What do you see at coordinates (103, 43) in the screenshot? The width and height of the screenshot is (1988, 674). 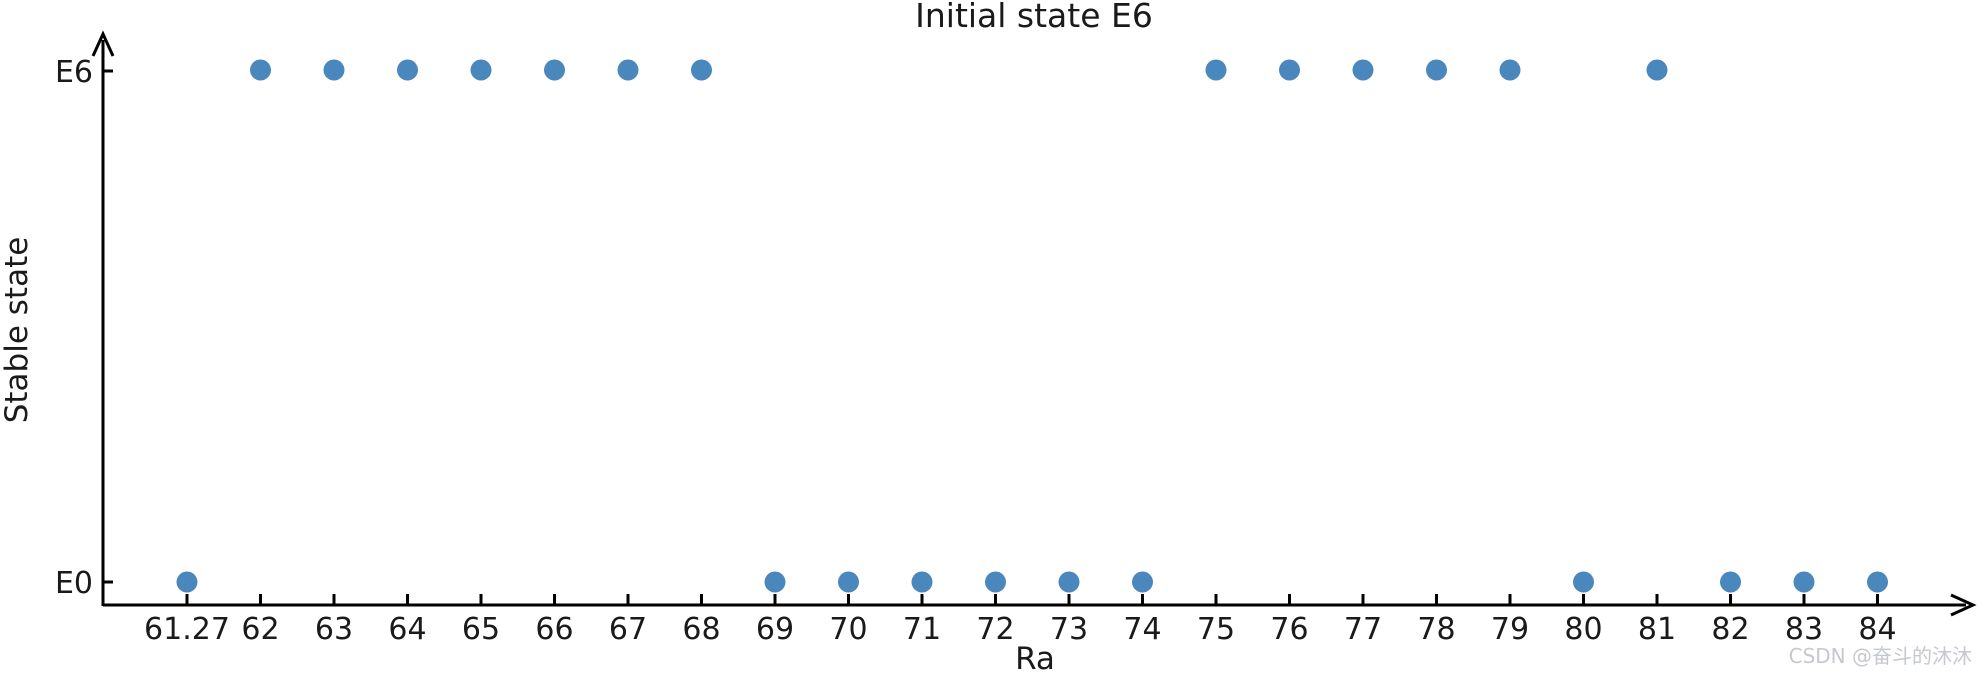 I see `y-axis-arrow-icon` at bounding box center [103, 43].